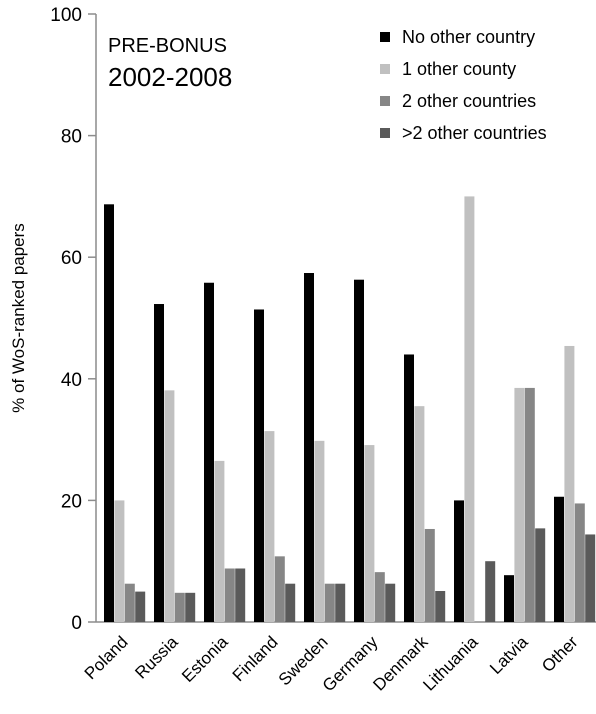 The image size is (596, 714). I want to click on legend-label: >2 other countries, so click(474, 133).